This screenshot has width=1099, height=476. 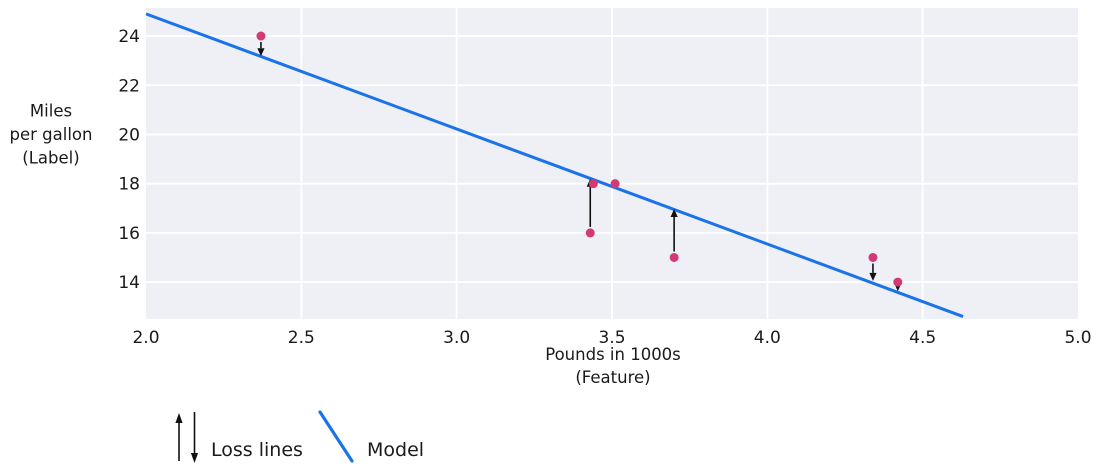 What do you see at coordinates (129, 37) in the screenshot?
I see `y-tick-label: 24` at bounding box center [129, 37].